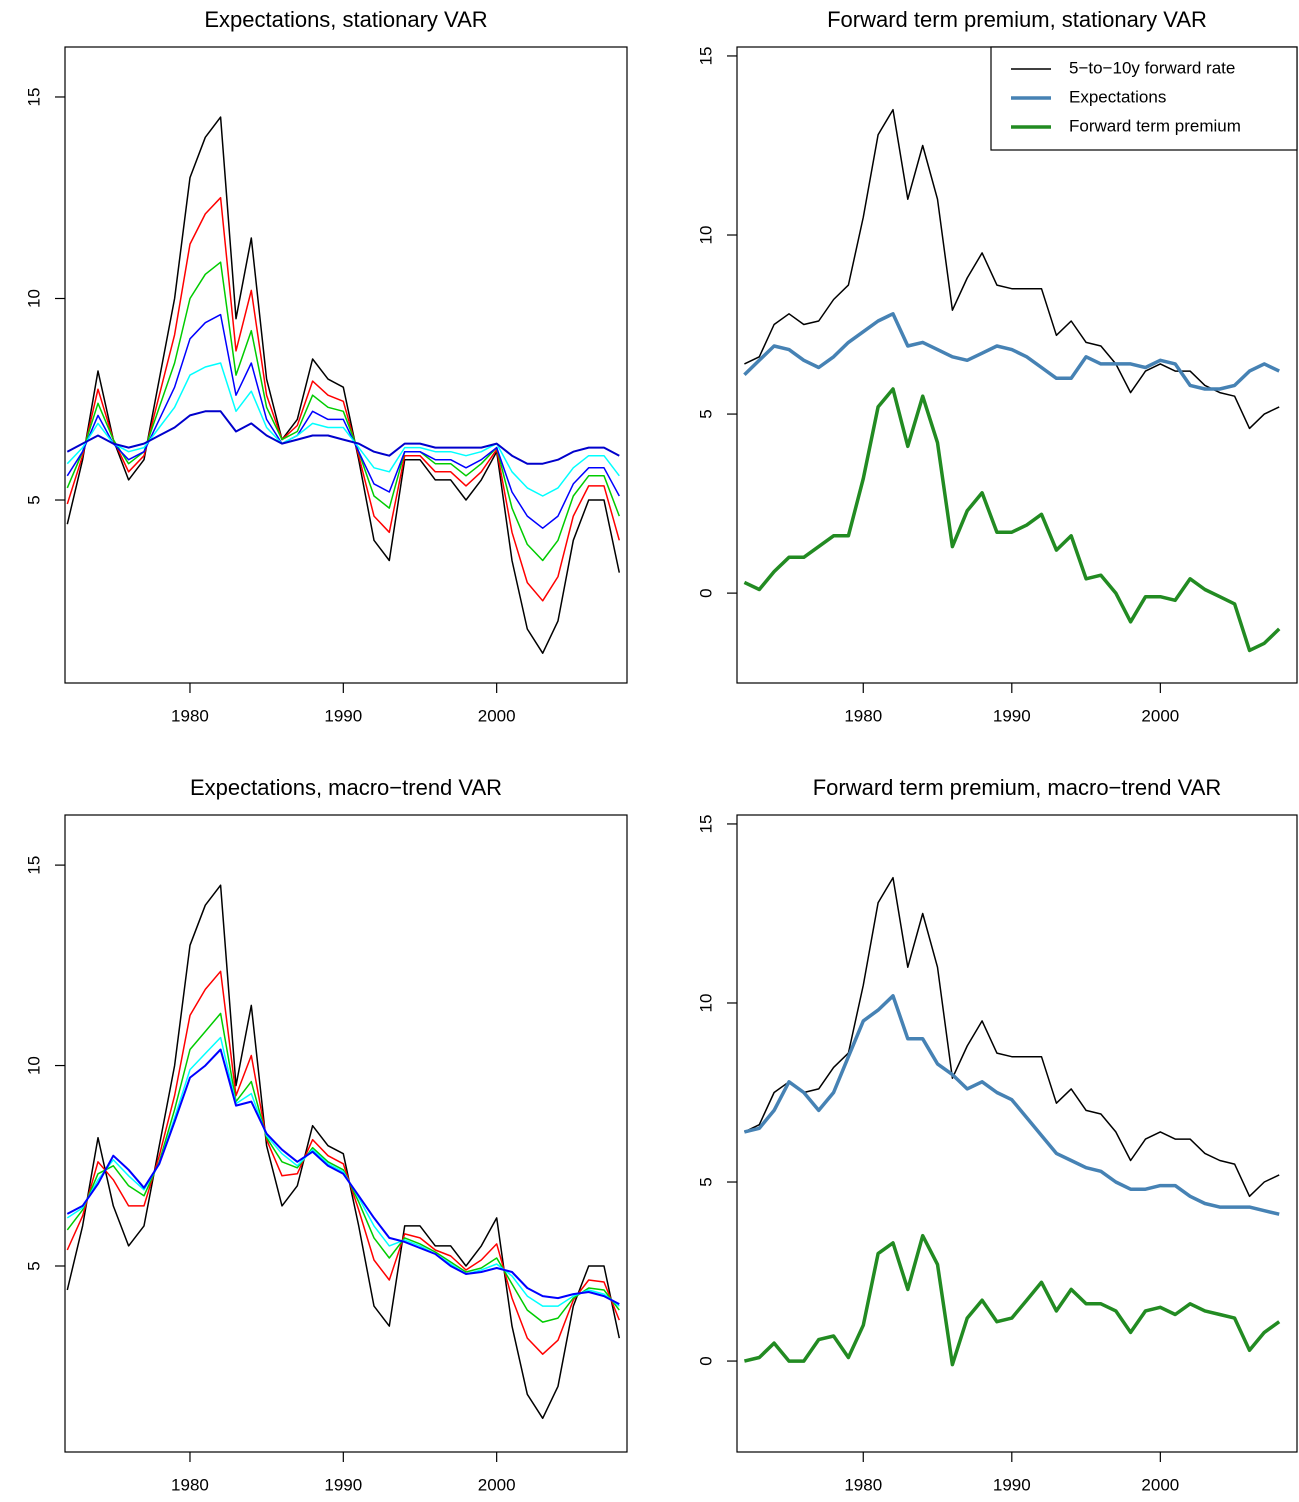 The width and height of the screenshot is (1299, 1502). Describe the element at coordinates (1017, 19) in the screenshot. I see `chart-title: Forward term premium, stationary VAR` at that location.